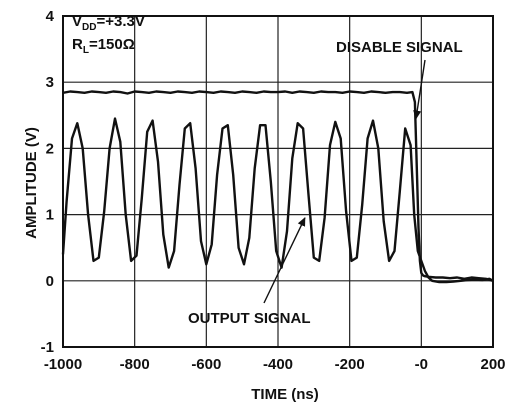 The width and height of the screenshot is (519, 409). What do you see at coordinates (89, 27) in the screenshot?
I see `condition-vdd-sub: DD` at bounding box center [89, 27].